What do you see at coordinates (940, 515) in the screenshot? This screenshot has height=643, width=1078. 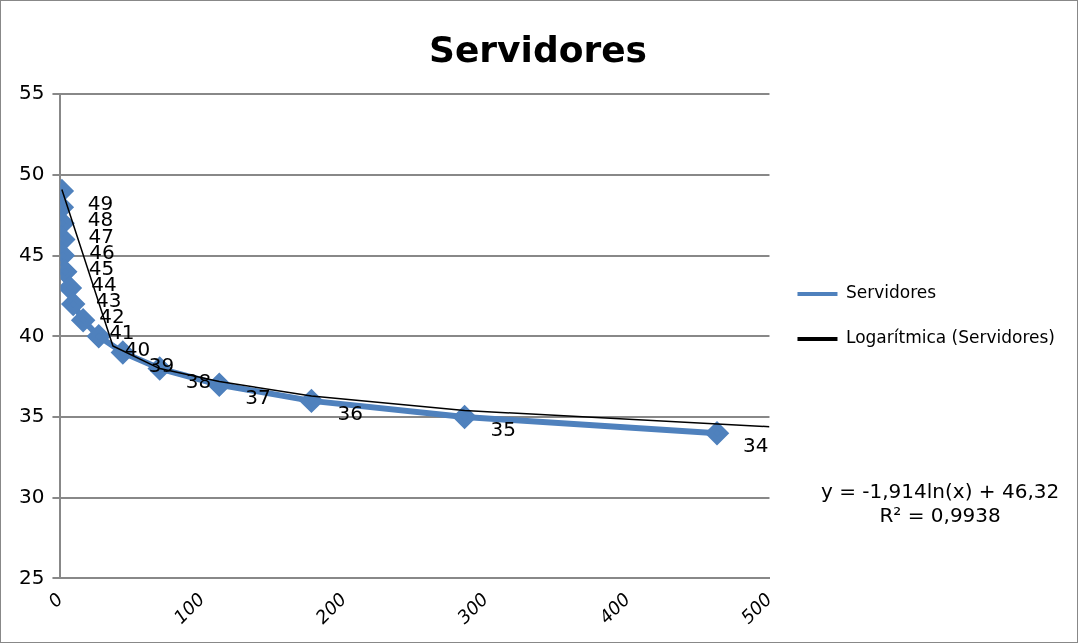 I see `text: R² = 0,9938` at bounding box center [940, 515].